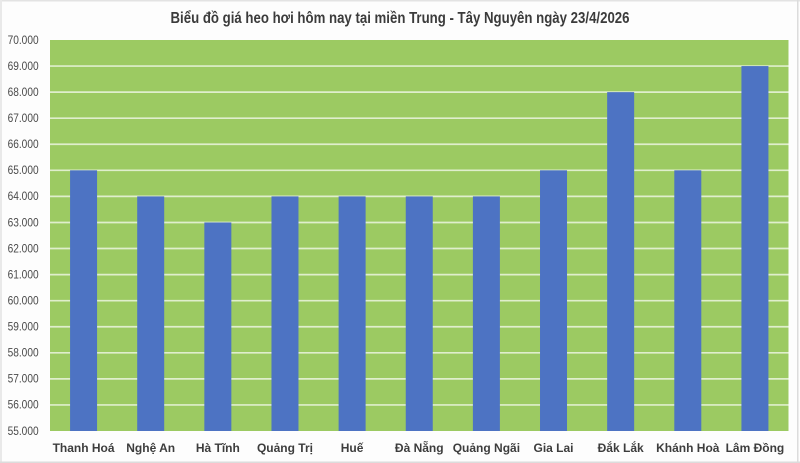  What do you see at coordinates (419, 447) in the screenshot?
I see `svg-text: Đà Nẵng` at bounding box center [419, 447].